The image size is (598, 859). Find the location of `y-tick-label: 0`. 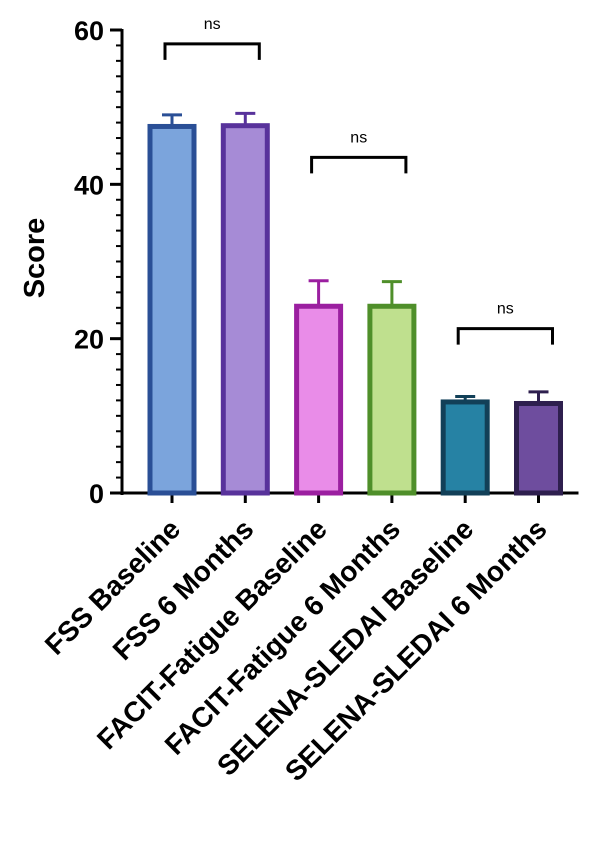

y-tick-label: 0 is located at coordinates (96, 494).